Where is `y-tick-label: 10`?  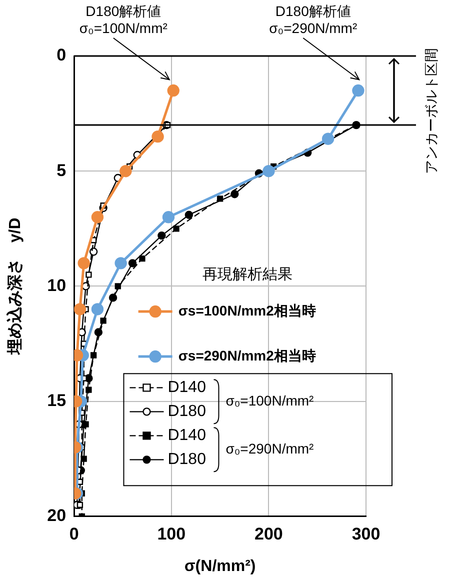
y-tick-label: 10 is located at coordinates (56, 285).